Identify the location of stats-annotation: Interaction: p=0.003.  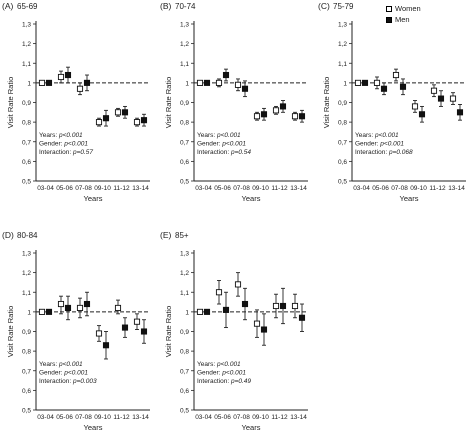
(68, 381).